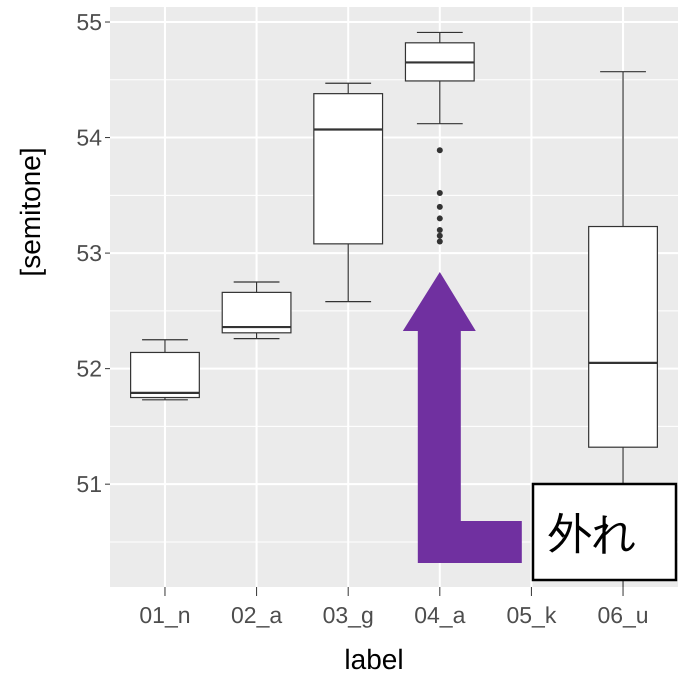 This screenshot has width=681, height=676. Describe the element at coordinates (89, 137) in the screenshot. I see `y-tick-label: 54` at that location.